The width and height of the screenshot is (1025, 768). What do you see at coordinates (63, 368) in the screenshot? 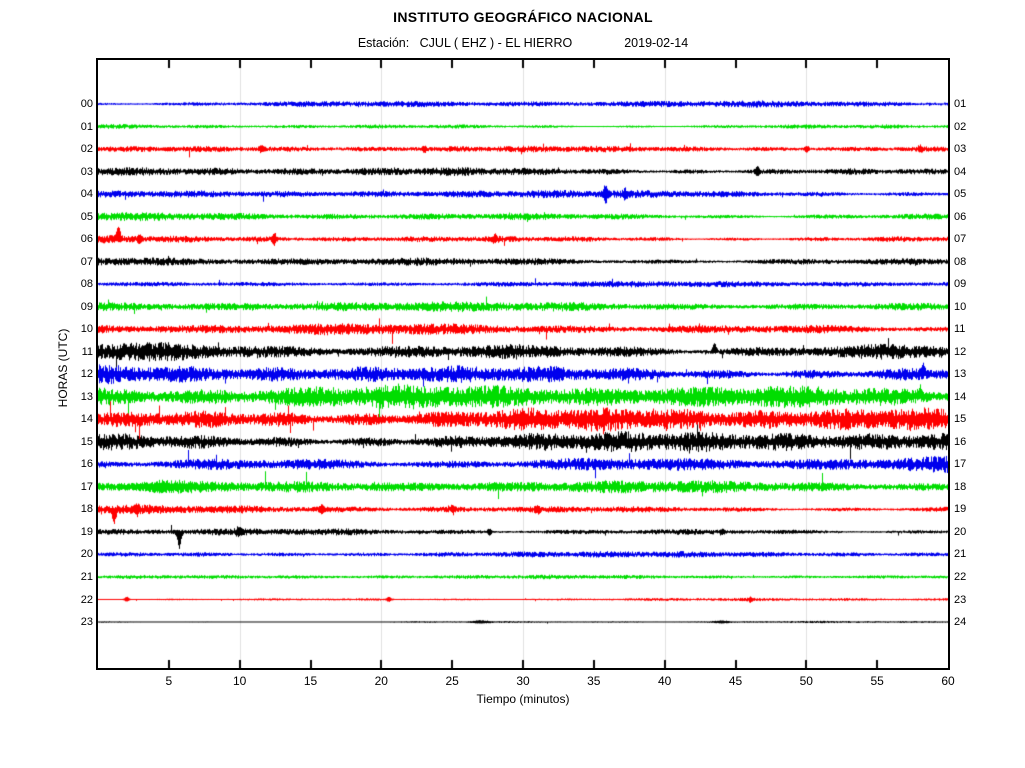
I see `y-axis-title: HORAS (UTC)` at bounding box center [63, 368].